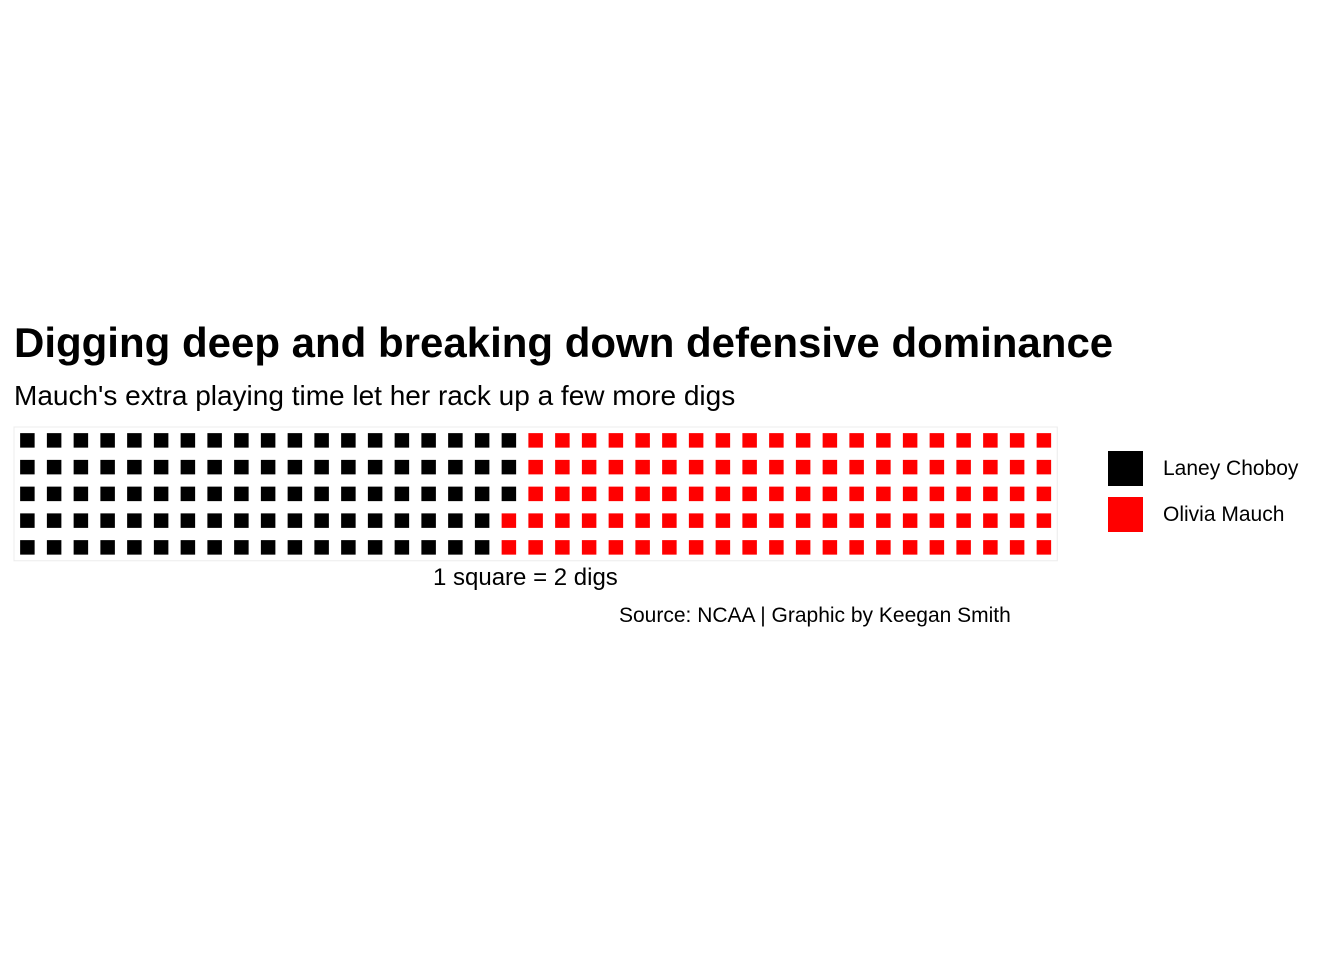  What do you see at coordinates (815, 615) in the screenshot?
I see `chart-caption: Source: NCAA | Graphic by Keegan Smith` at bounding box center [815, 615].